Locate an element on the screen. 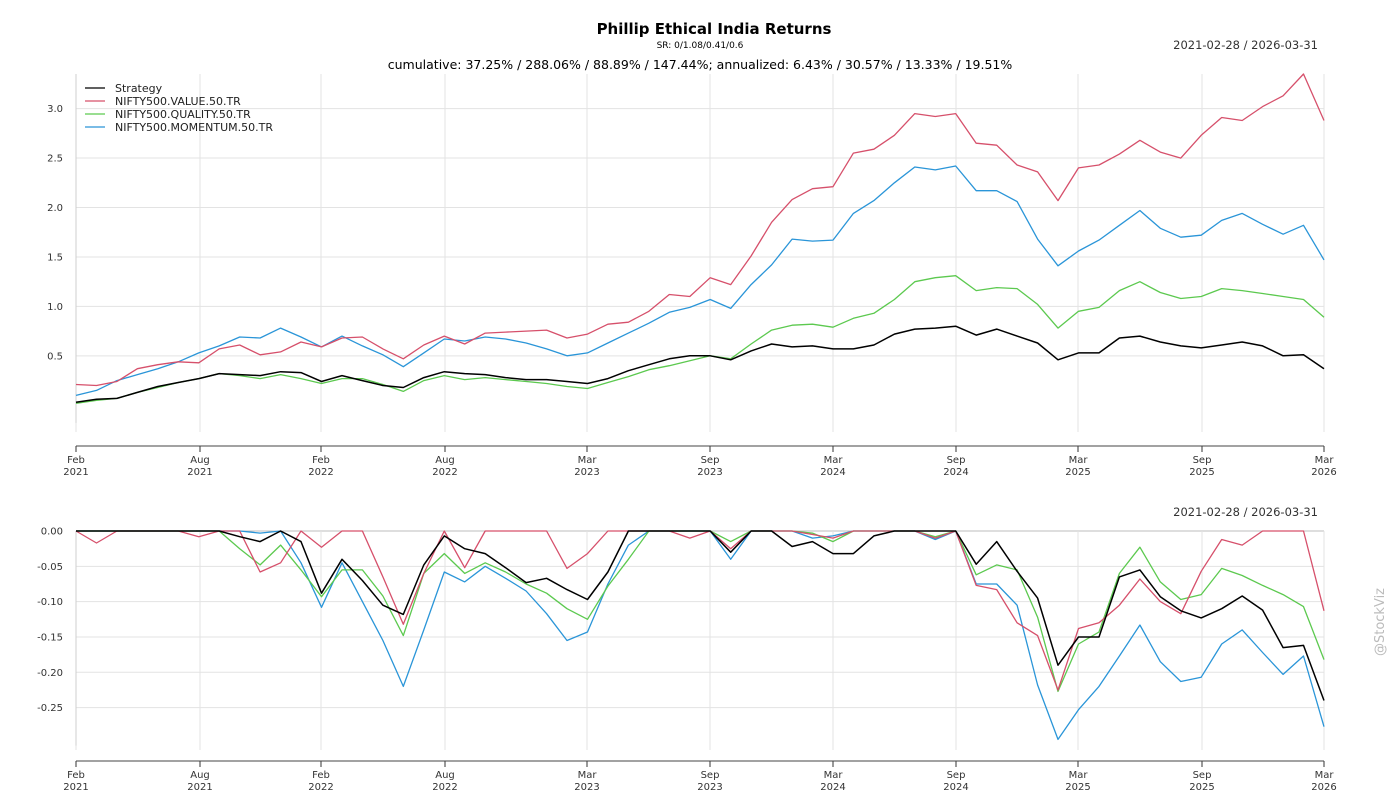 The image size is (1400, 800). legend-label-nifty500-value-50-tr: NIFTY500.VALUE.50.TR is located at coordinates (178, 101).